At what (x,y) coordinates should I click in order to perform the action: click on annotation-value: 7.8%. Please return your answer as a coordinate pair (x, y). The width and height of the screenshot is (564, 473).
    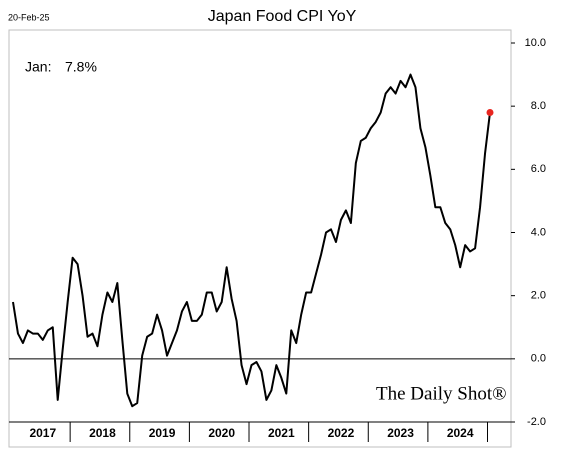
    Looking at the image, I should click on (81, 67).